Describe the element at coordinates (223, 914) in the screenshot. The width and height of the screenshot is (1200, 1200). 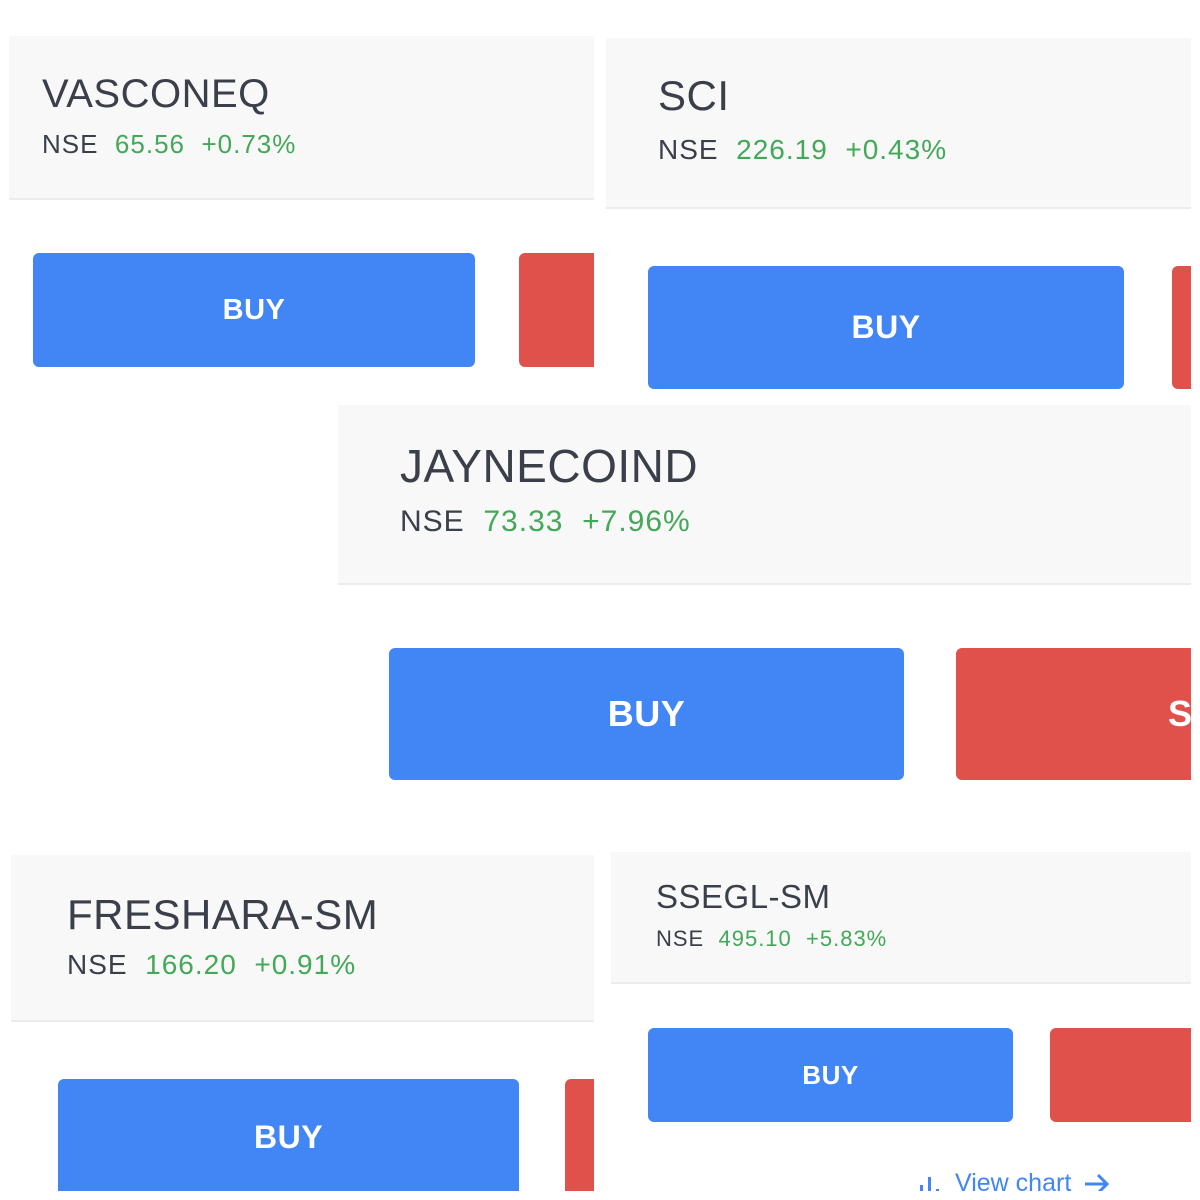
I see `stock-symbol: FRESHARA-SM` at that location.